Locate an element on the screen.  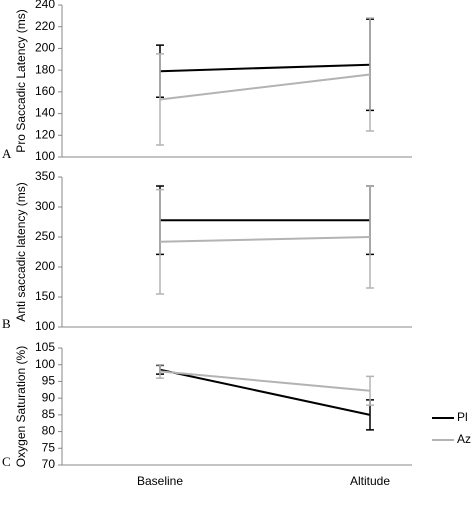
y-tick-label: 105 is located at coordinates (45, 347).